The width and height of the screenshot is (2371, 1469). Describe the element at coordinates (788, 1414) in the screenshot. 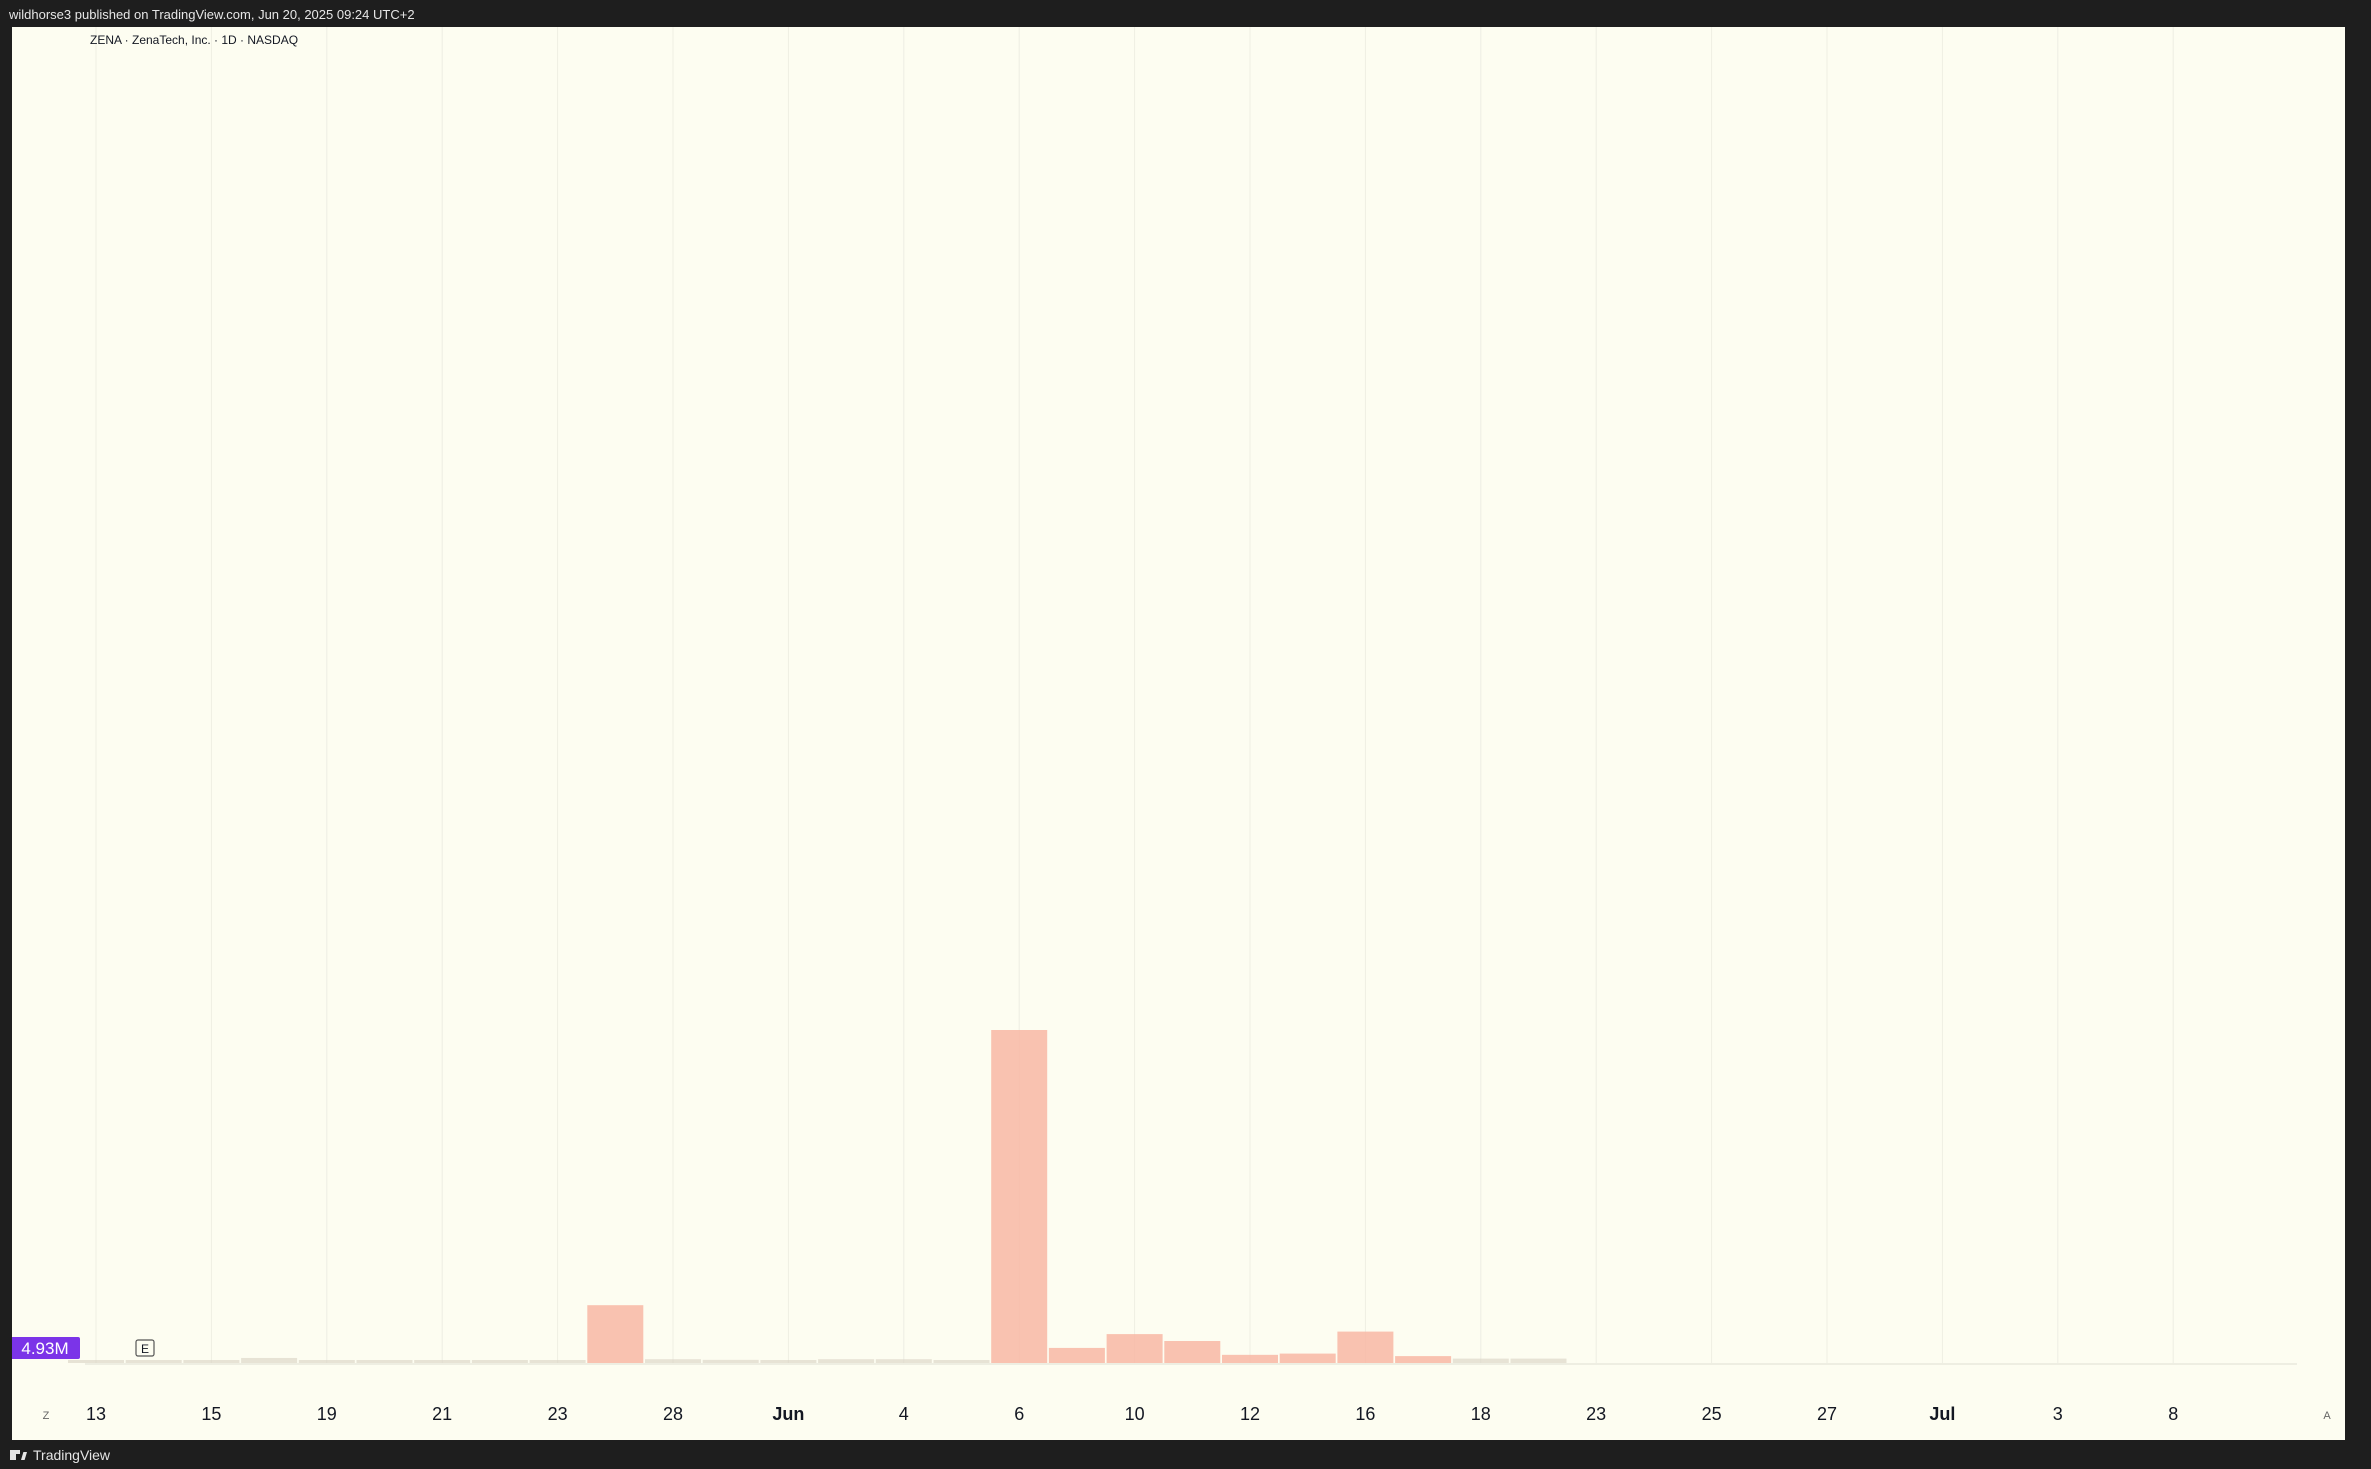

I see `time-tick-label: Jun` at that location.